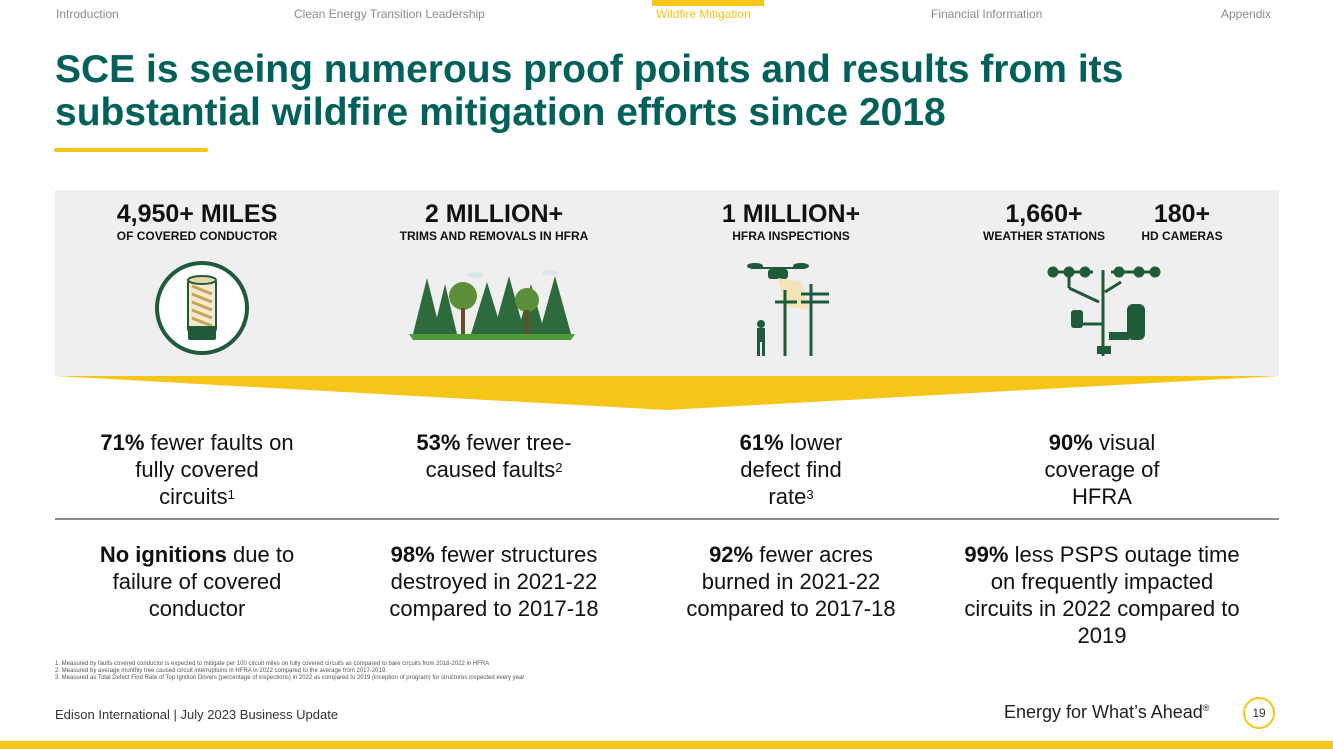 This screenshot has height=749, width=1333. What do you see at coordinates (791, 214) in the screenshot?
I see `stat-inspections-value: 1 MILLION+` at bounding box center [791, 214].